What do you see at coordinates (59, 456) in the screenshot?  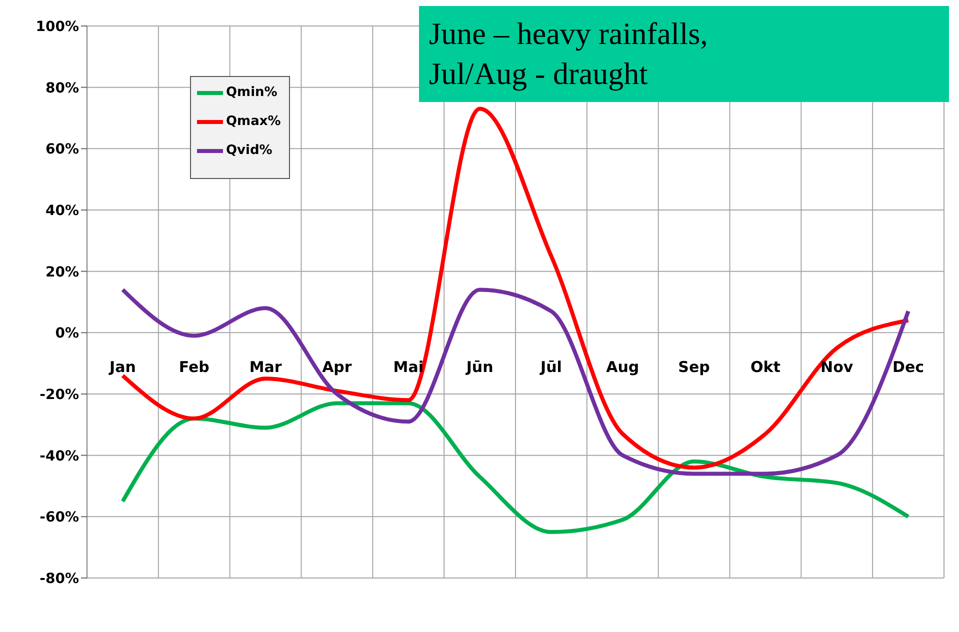 I see `y-tick-label: -40%` at bounding box center [59, 456].